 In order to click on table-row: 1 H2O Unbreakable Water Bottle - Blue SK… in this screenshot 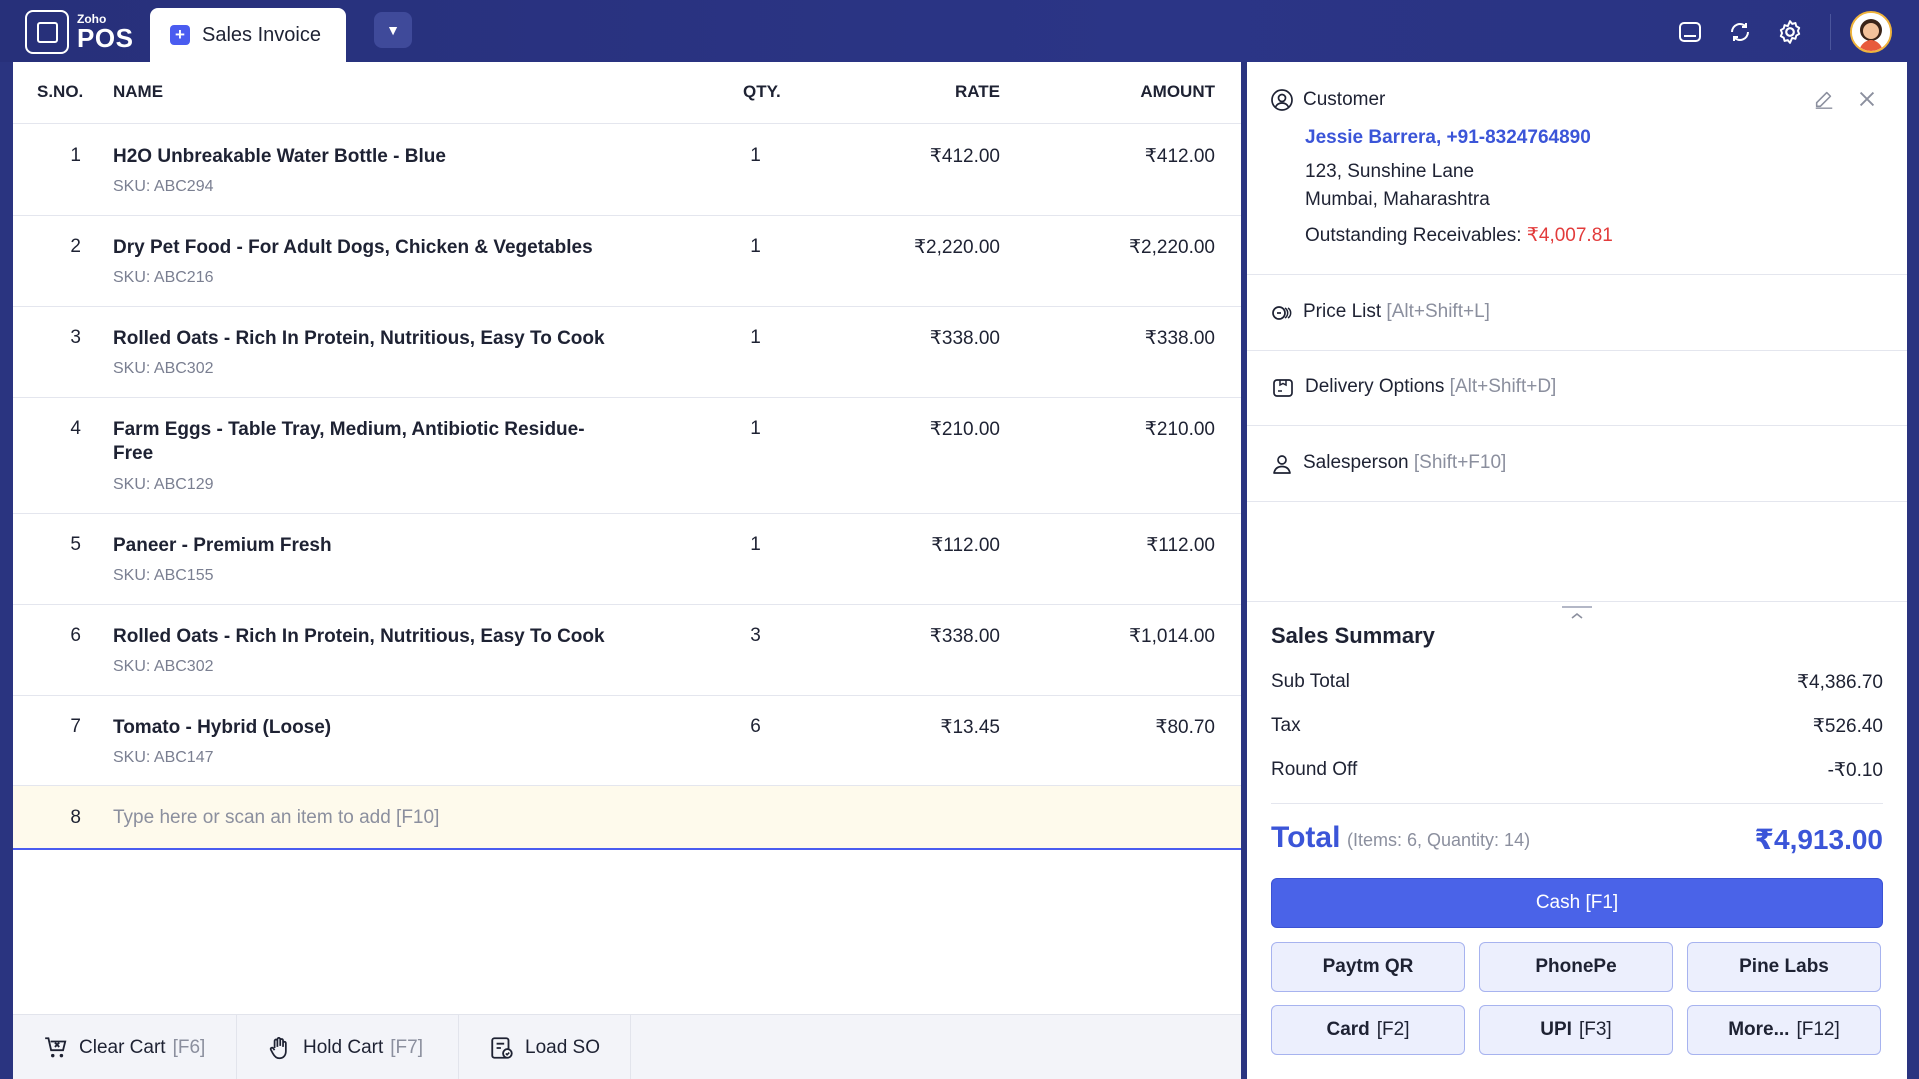, I will do `click(627, 170)`.